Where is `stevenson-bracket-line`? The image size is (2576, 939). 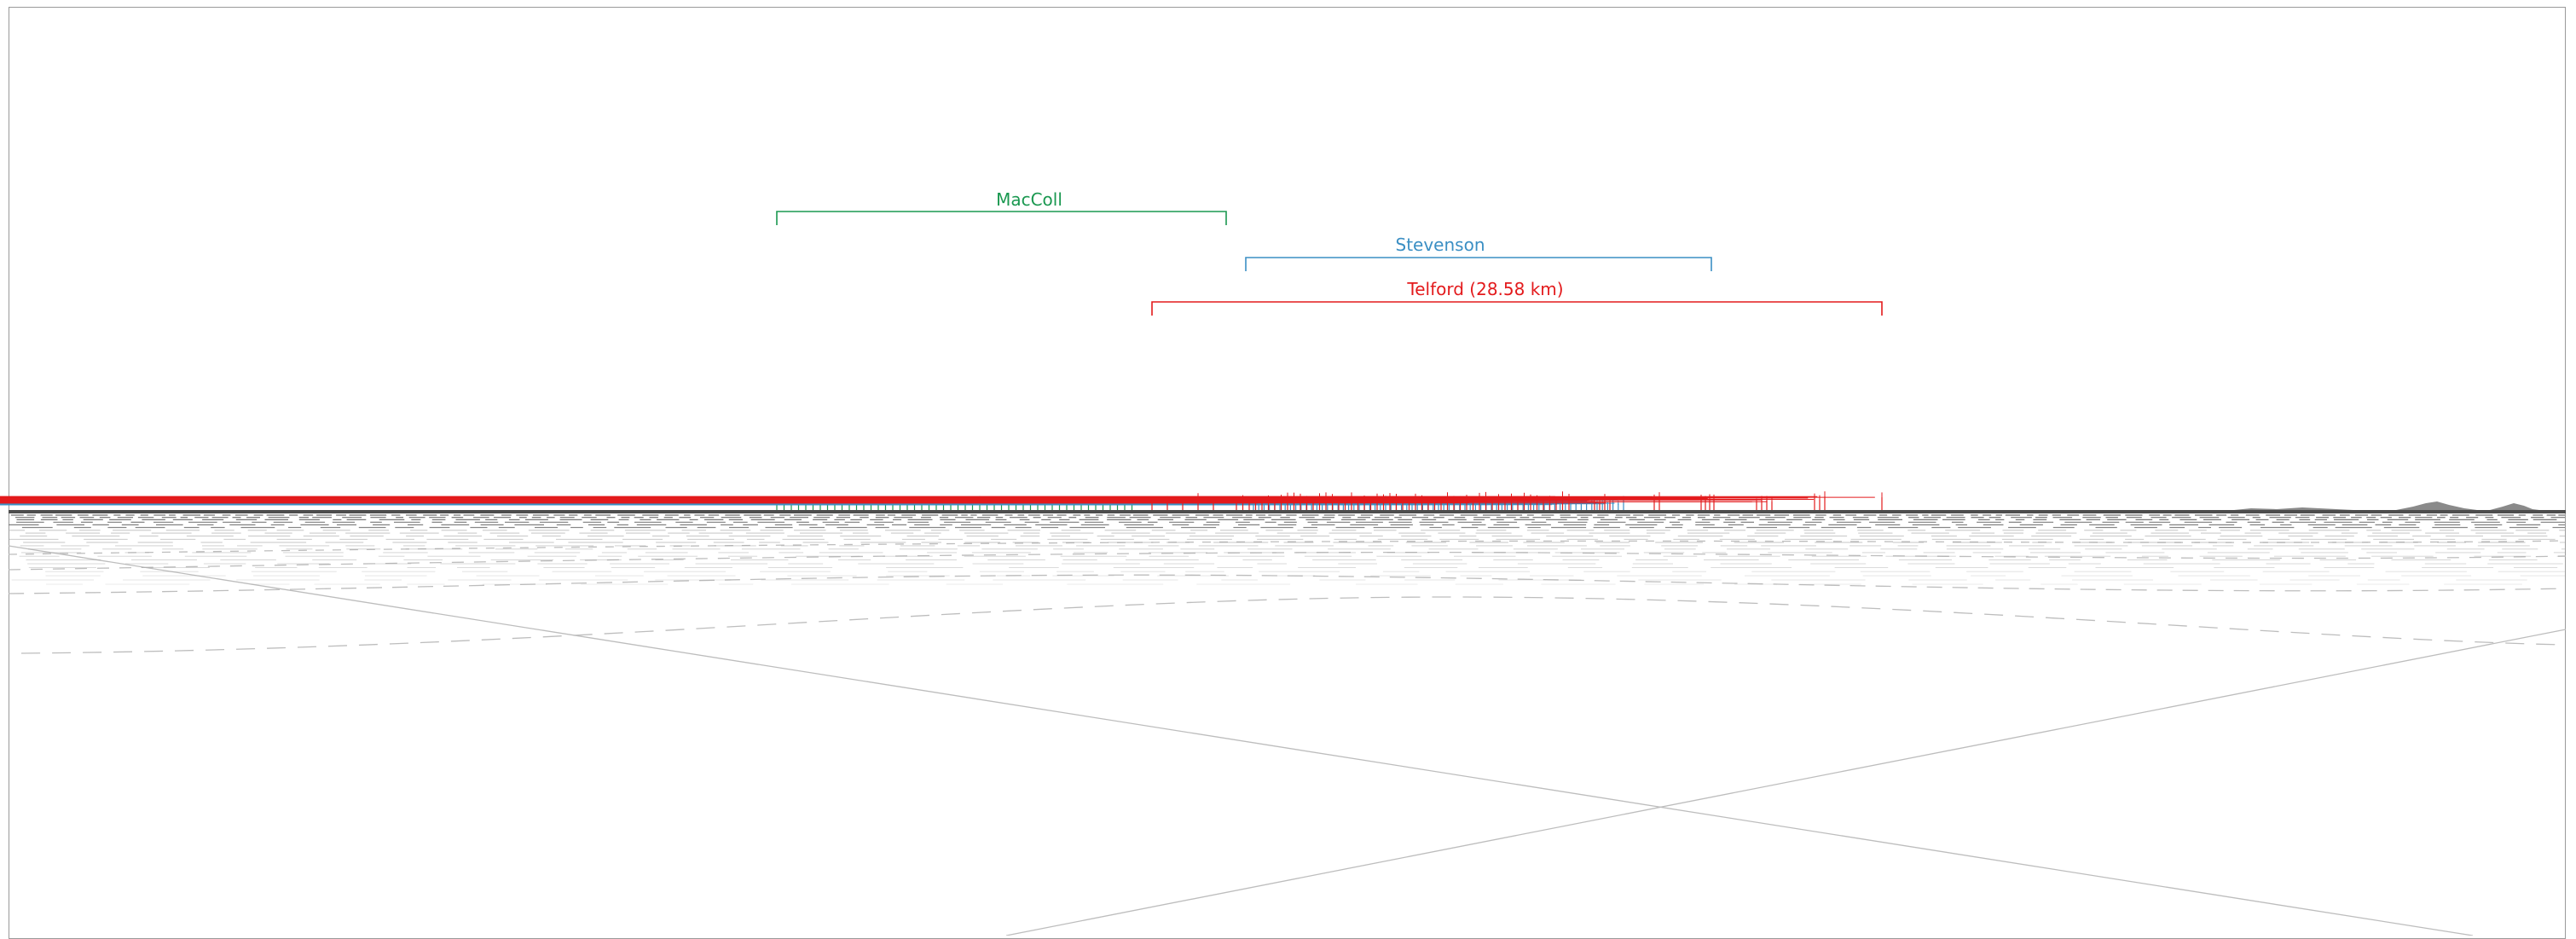 stevenson-bracket-line is located at coordinates (1478, 264).